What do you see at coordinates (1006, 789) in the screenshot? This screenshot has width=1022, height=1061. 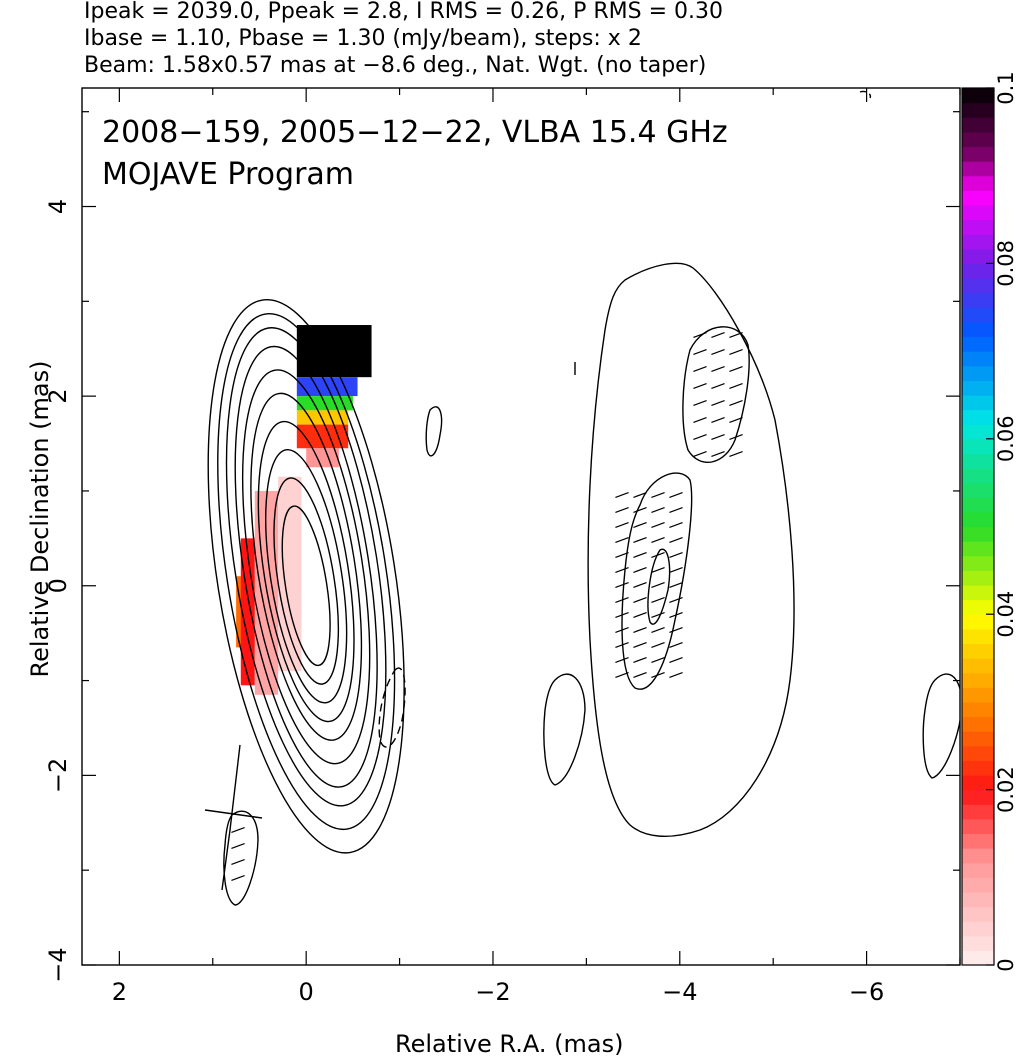 I see `colorbar-tick-label: 0.02` at bounding box center [1006, 789].